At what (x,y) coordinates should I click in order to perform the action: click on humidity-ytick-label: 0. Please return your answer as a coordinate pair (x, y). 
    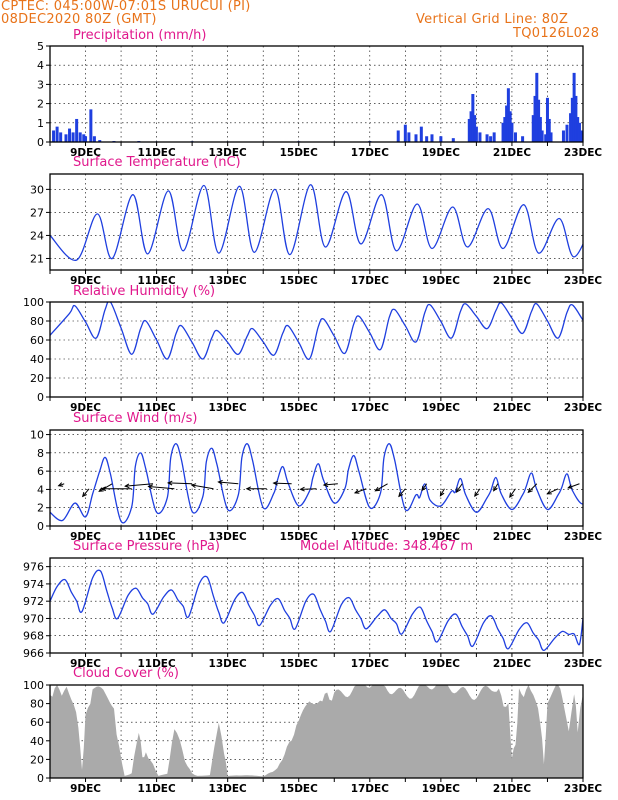
    Looking at the image, I should click on (40, 397).